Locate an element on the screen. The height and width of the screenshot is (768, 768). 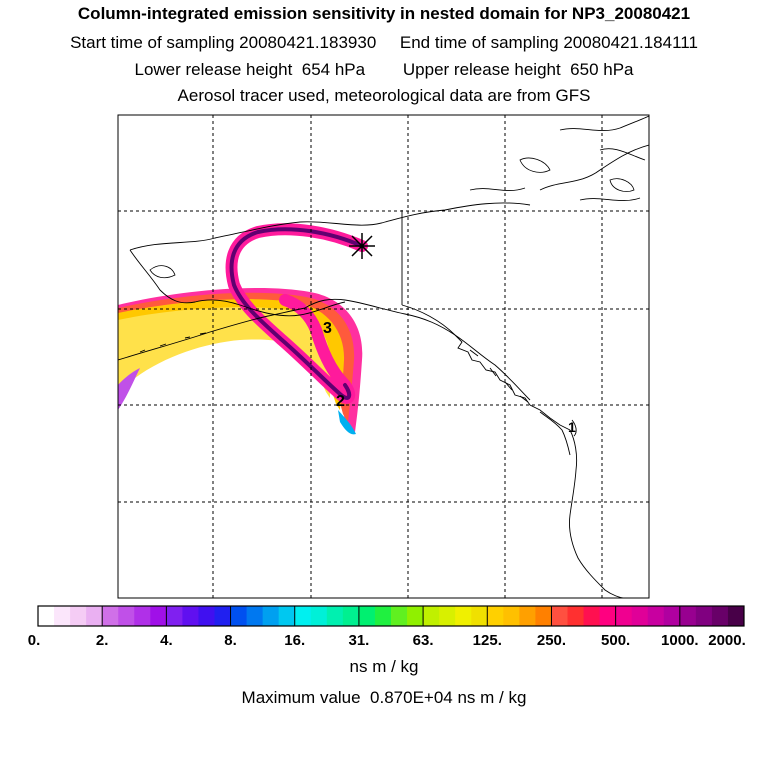
time-marker-1: 1 is located at coordinates (572, 427).